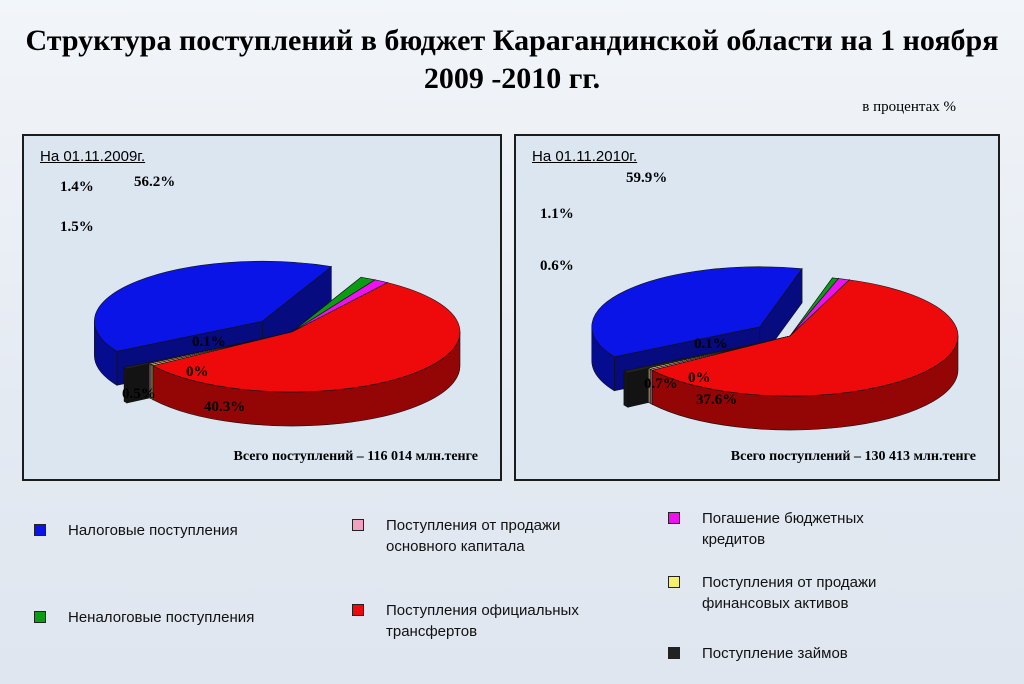 The height and width of the screenshot is (684, 1024). I want to click on total-2010: Всего поступлений – 130 413 млн.тенге, so click(853, 456).